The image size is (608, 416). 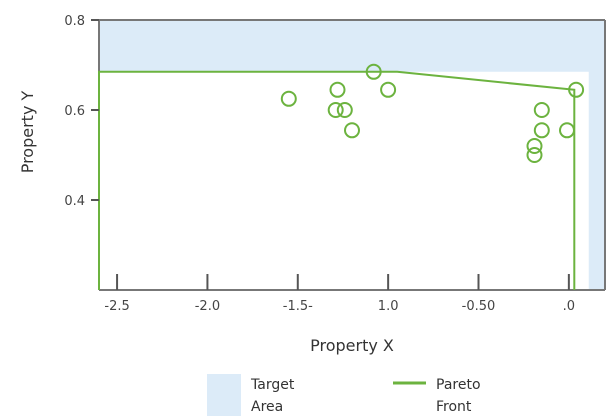 I want to click on x-tick-label: -1.5-, so click(x=298, y=306).